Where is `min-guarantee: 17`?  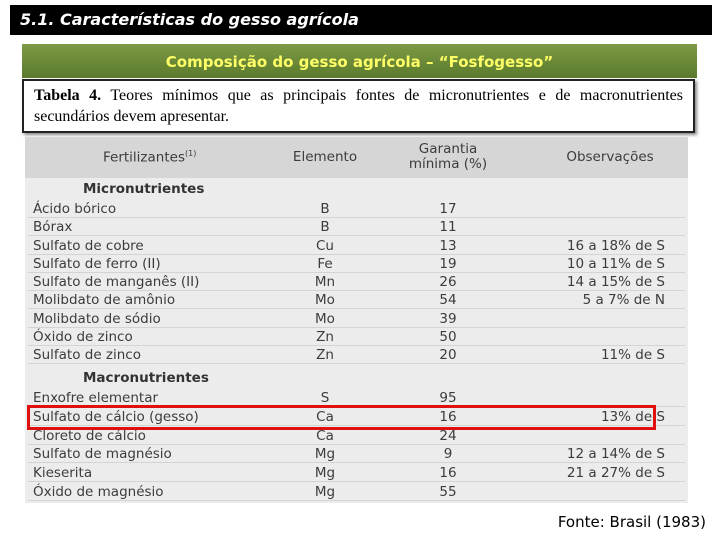 min-guarantee: 17 is located at coordinates (448, 209).